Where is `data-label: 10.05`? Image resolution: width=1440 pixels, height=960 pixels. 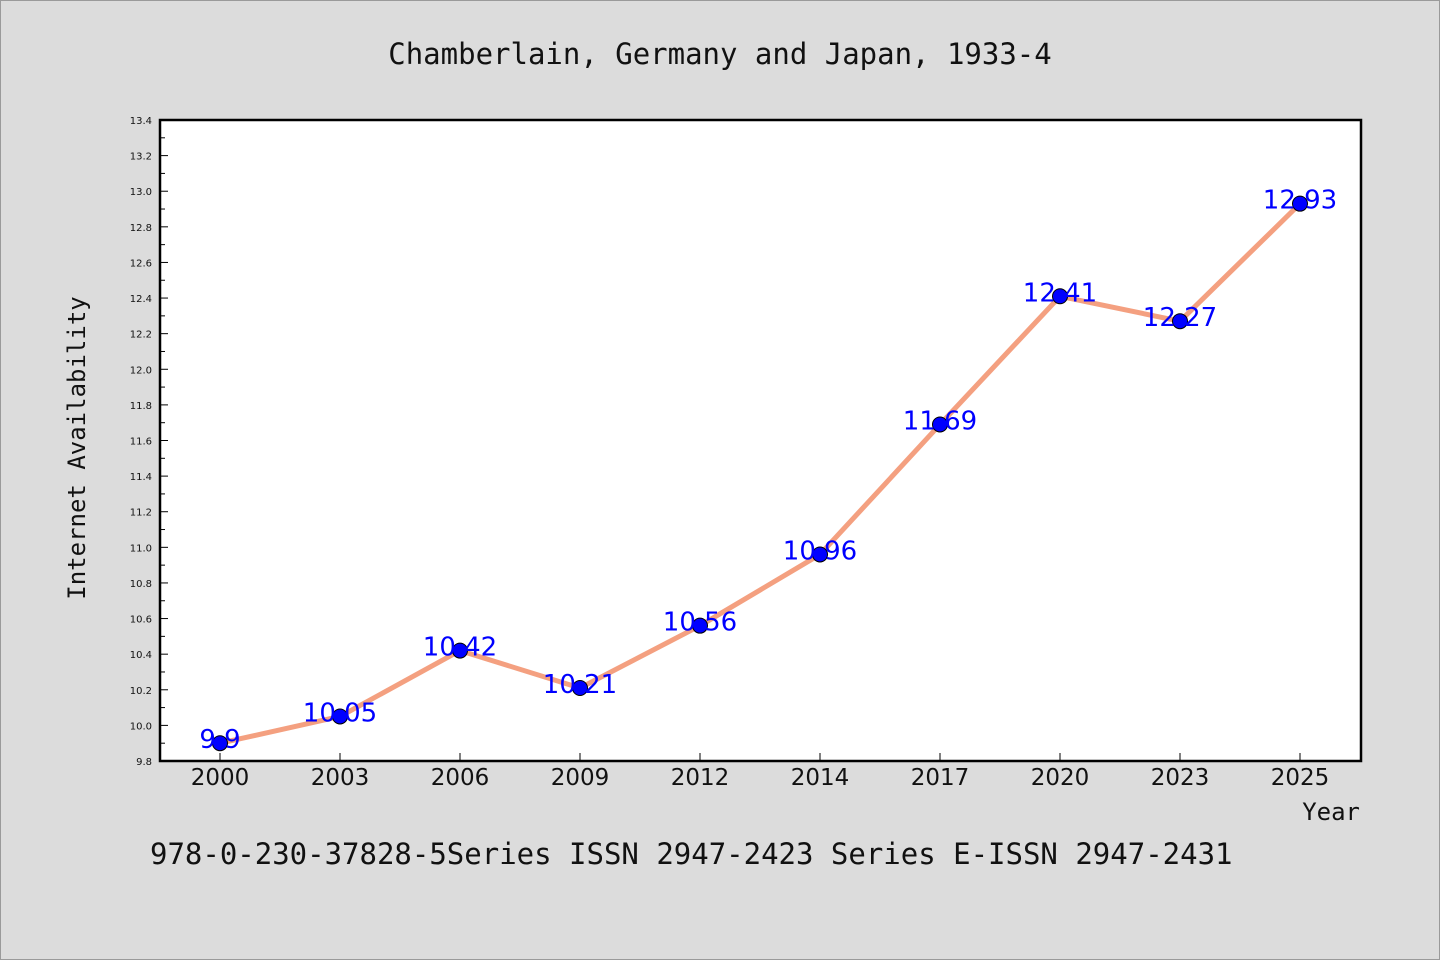
data-label: 10.05 is located at coordinates (340, 713).